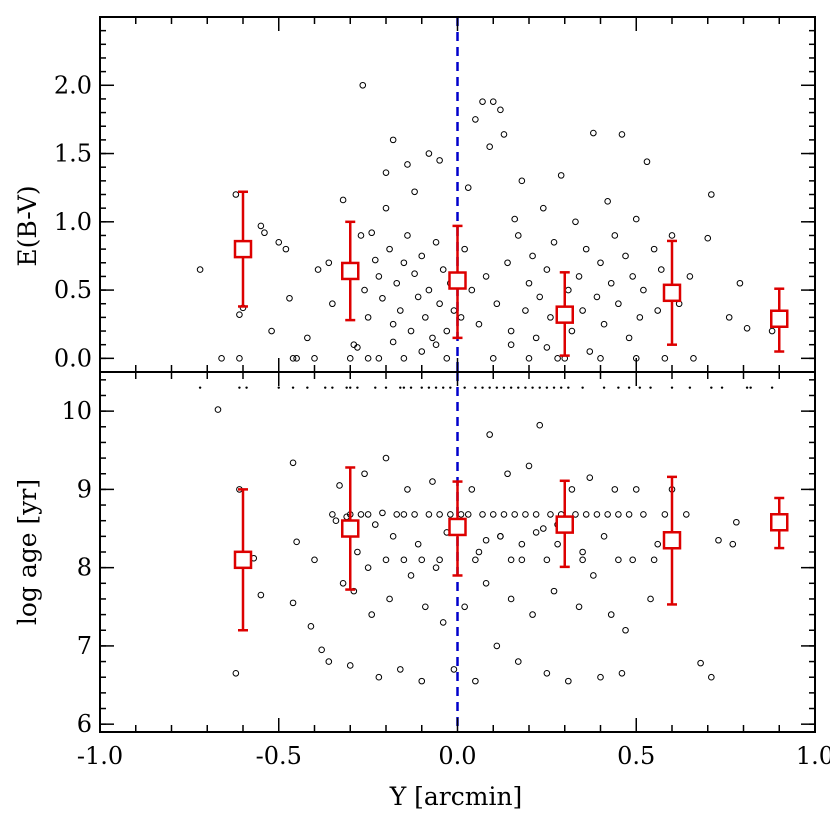 This screenshot has height=835, width=830. I want to click on bottom-y-tick-label-3: 9, so click(84, 489).